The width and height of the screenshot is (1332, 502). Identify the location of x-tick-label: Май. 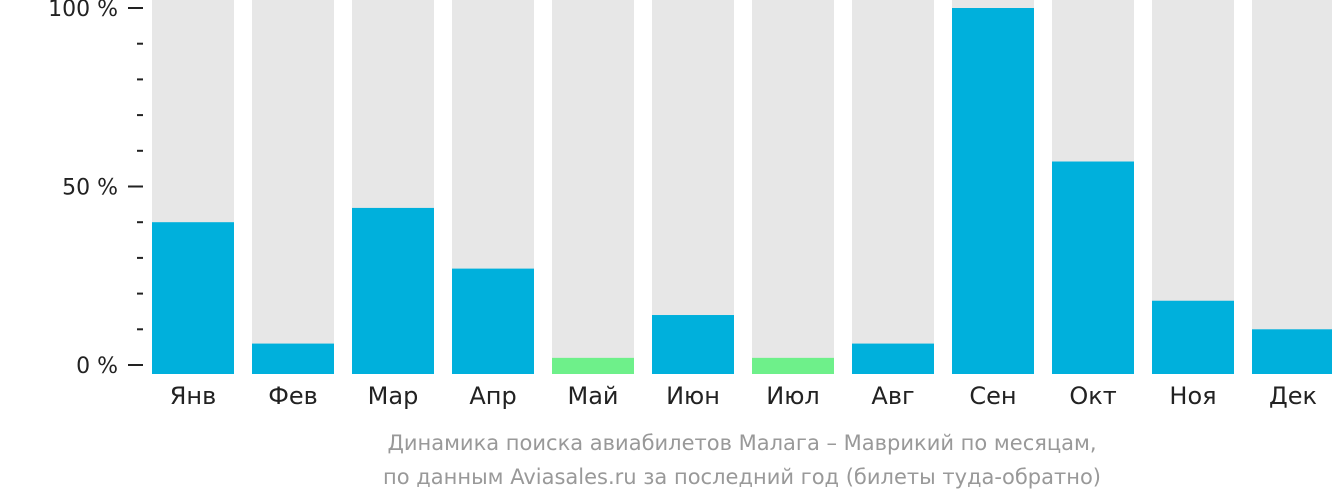
(592, 396).